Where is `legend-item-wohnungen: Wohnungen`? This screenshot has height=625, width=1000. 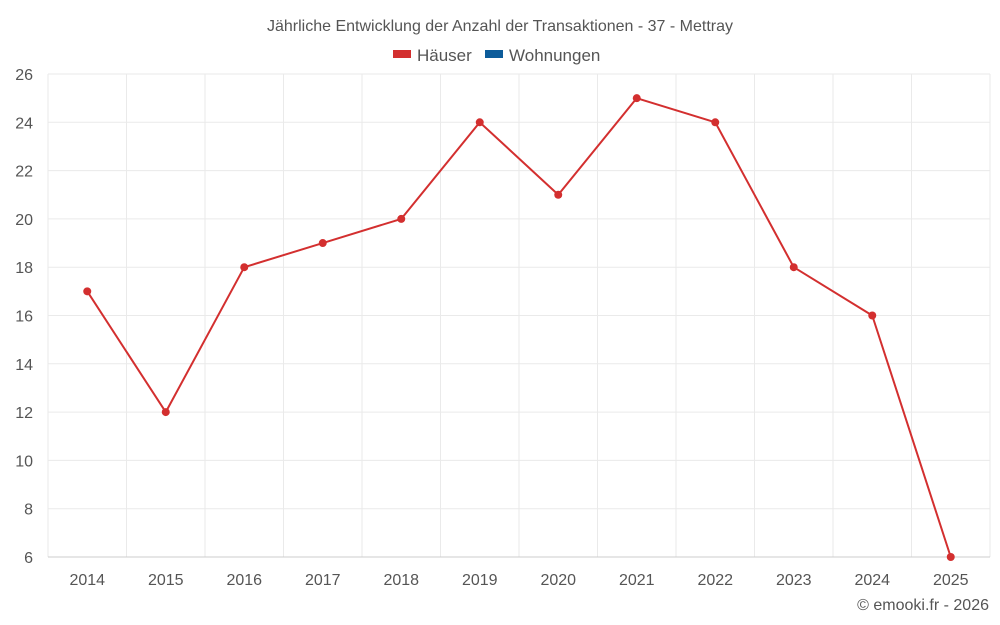 legend-item-wohnungen: Wohnungen is located at coordinates (542, 55).